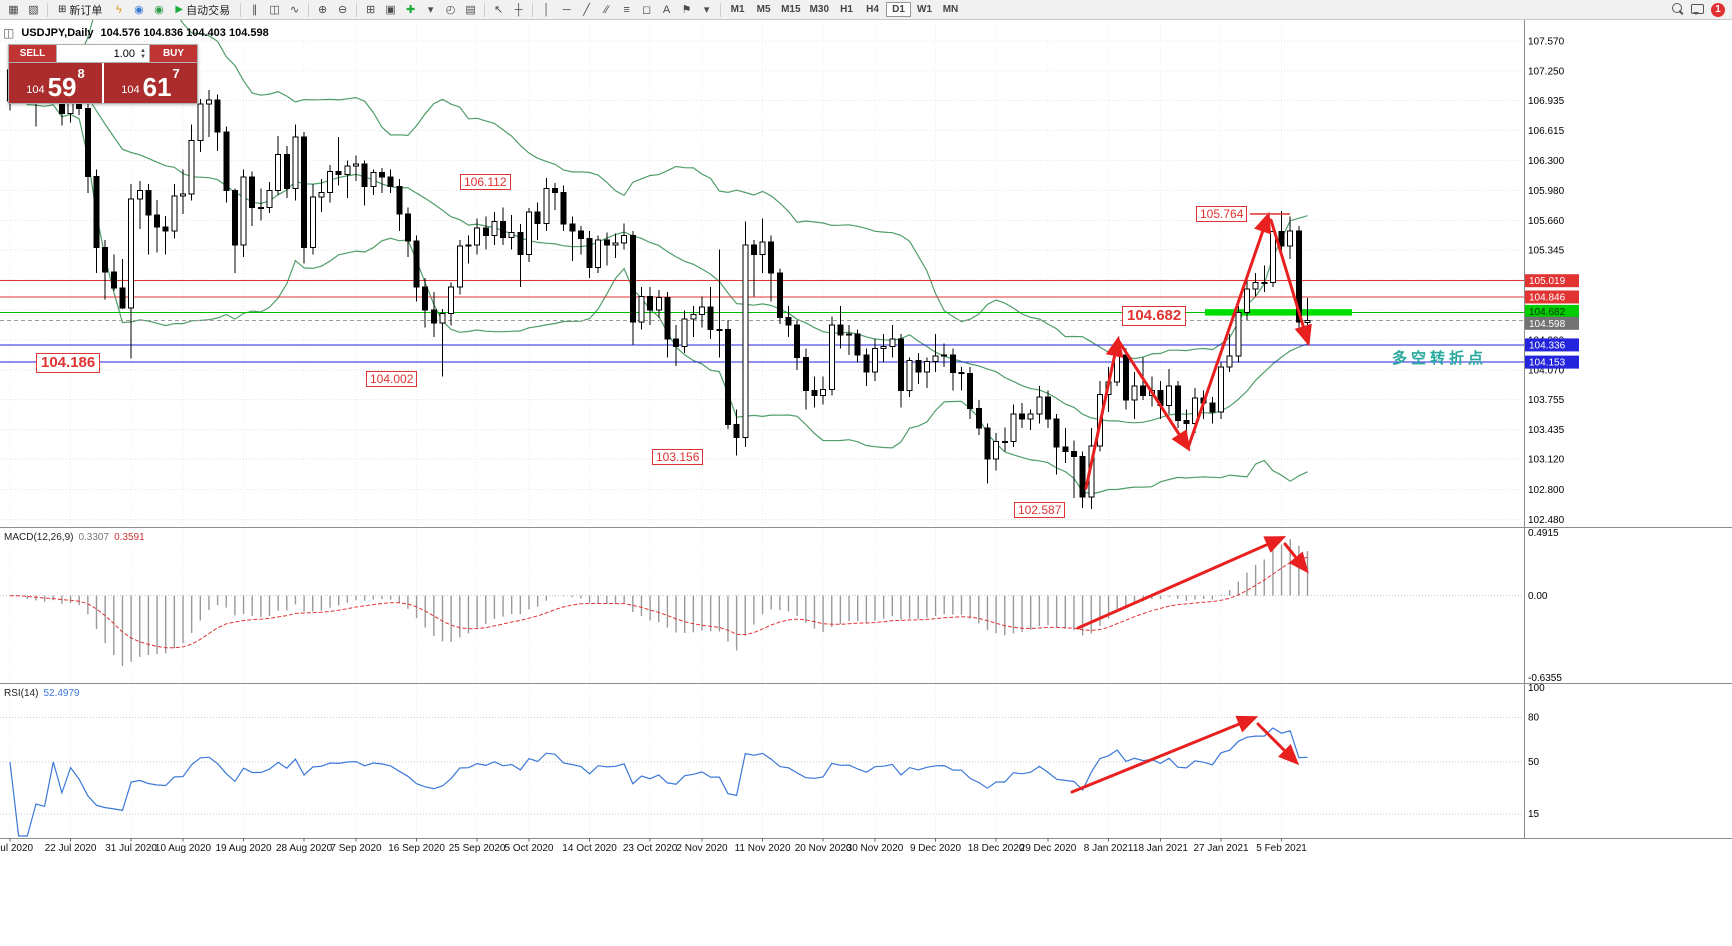 This screenshot has height=946, width=1732. I want to click on sell-pips: 59, so click(62, 87).